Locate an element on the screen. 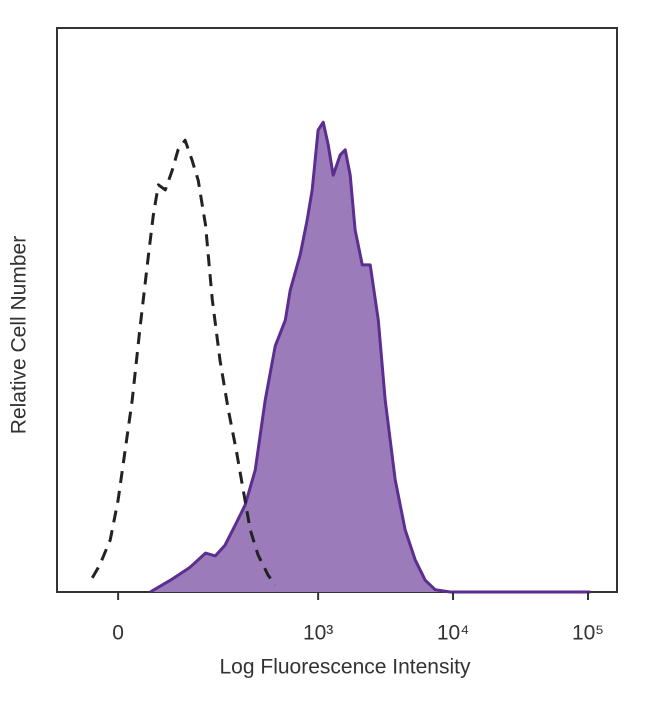 The height and width of the screenshot is (704, 650). y-axis-label: Relative Cell Number is located at coordinates (19, 335).